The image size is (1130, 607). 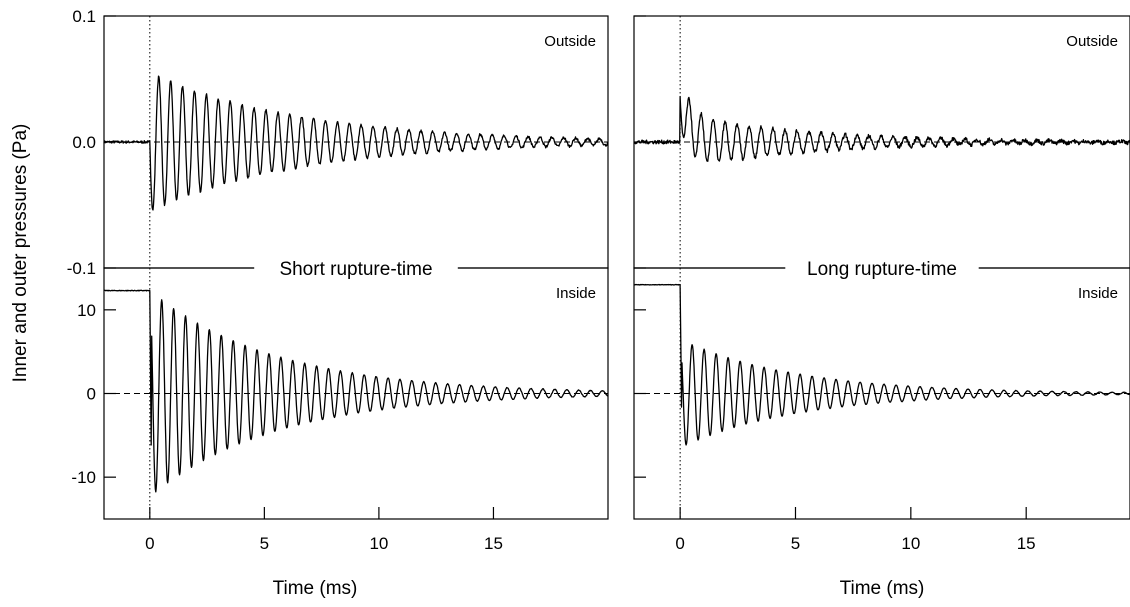 What do you see at coordinates (84, 142) in the screenshot?
I see `y-tick-label: 0.0` at bounding box center [84, 142].